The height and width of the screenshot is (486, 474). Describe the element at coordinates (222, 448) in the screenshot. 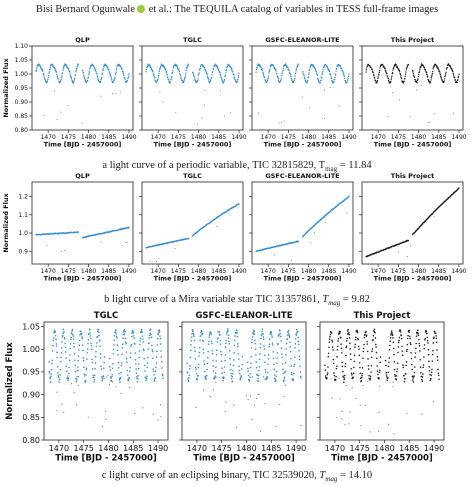

I see `x-tick-label: 1475` at that location.